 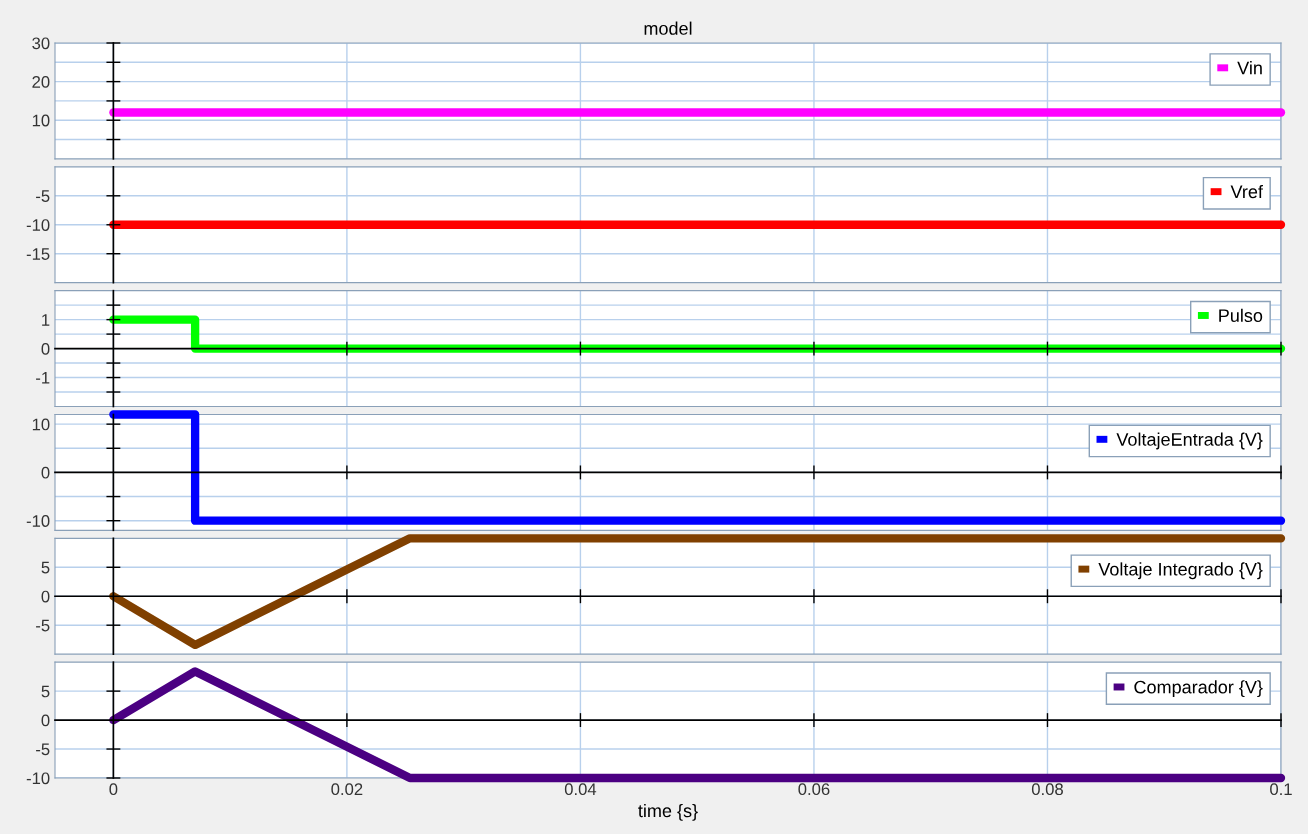 I want to click on legend-label: VoltajeEntrada {V}, so click(x=1189, y=441).